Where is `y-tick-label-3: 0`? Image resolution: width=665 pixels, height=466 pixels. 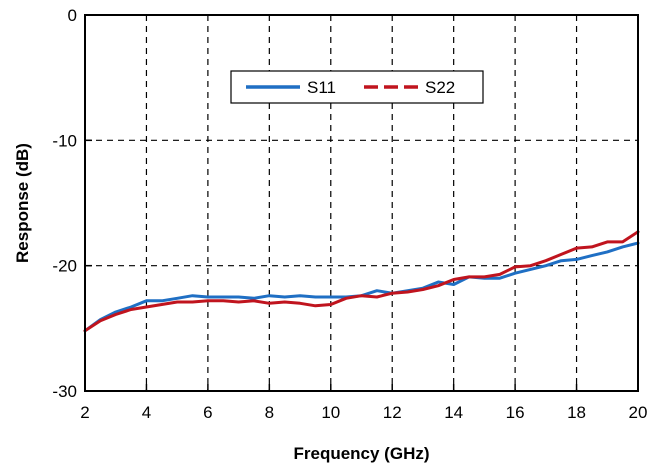
y-tick-label-3: 0 is located at coordinates (72, 15).